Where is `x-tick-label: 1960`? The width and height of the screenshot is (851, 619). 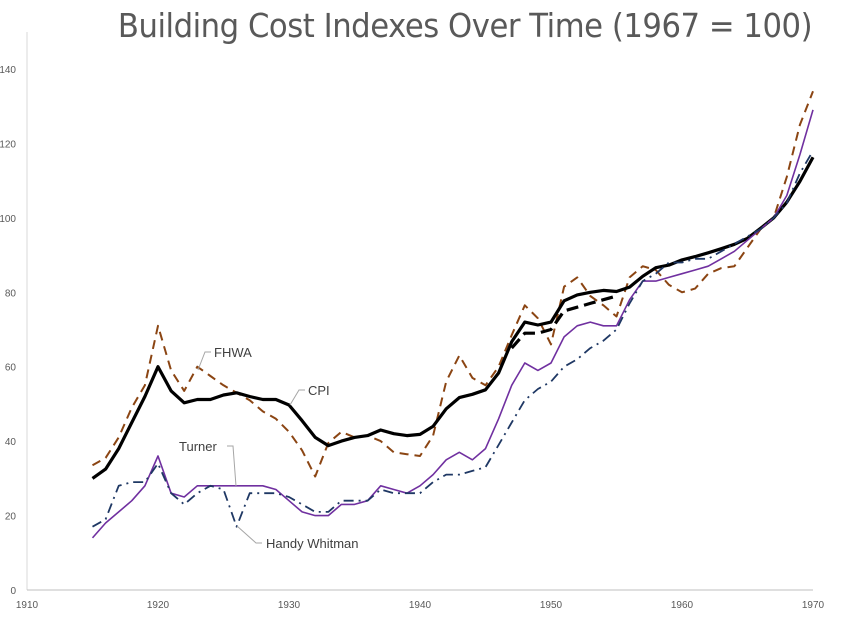 x-tick-label: 1960 is located at coordinates (682, 605).